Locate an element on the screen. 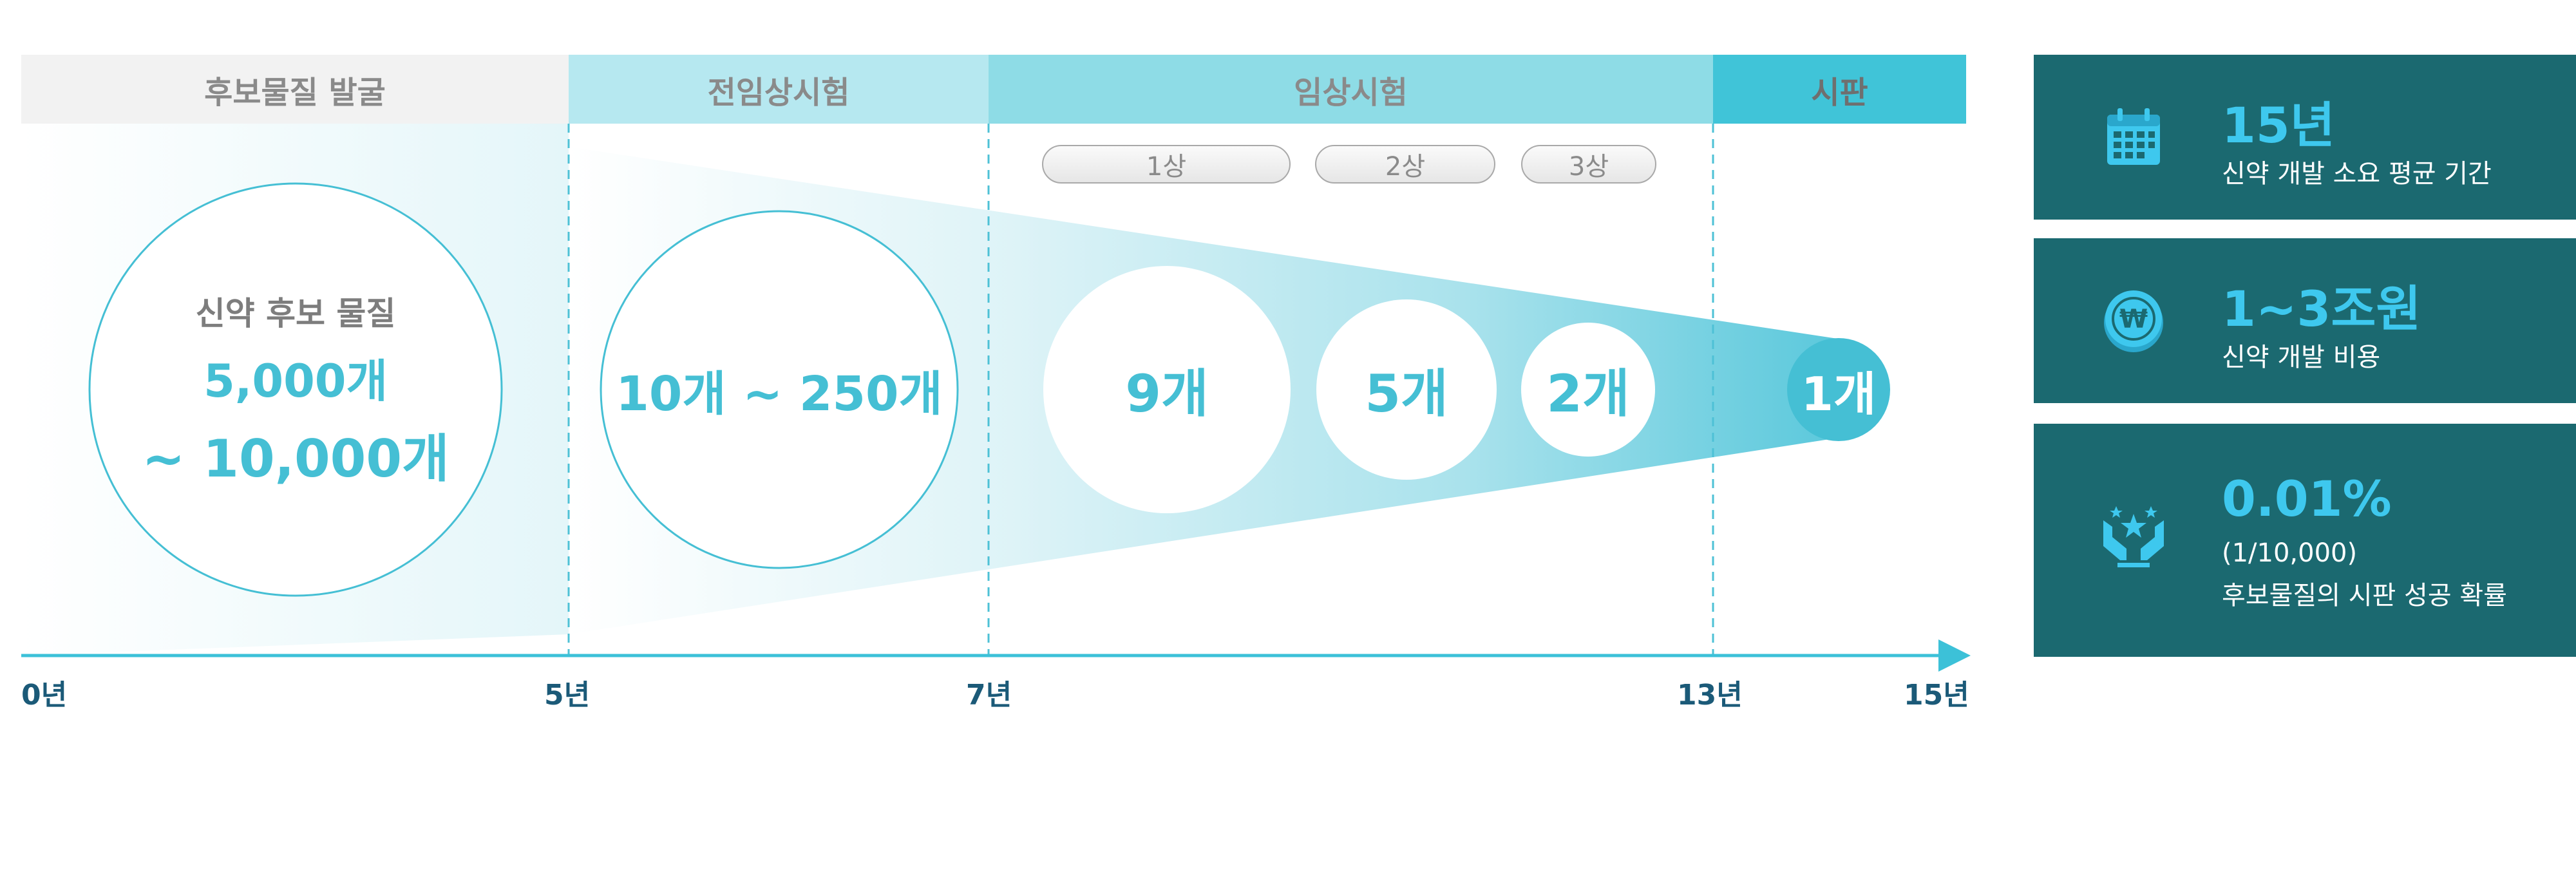 Image resolution: width=2576 pixels, height=888 pixels. stage-pill-3: 3상 is located at coordinates (1589, 164).